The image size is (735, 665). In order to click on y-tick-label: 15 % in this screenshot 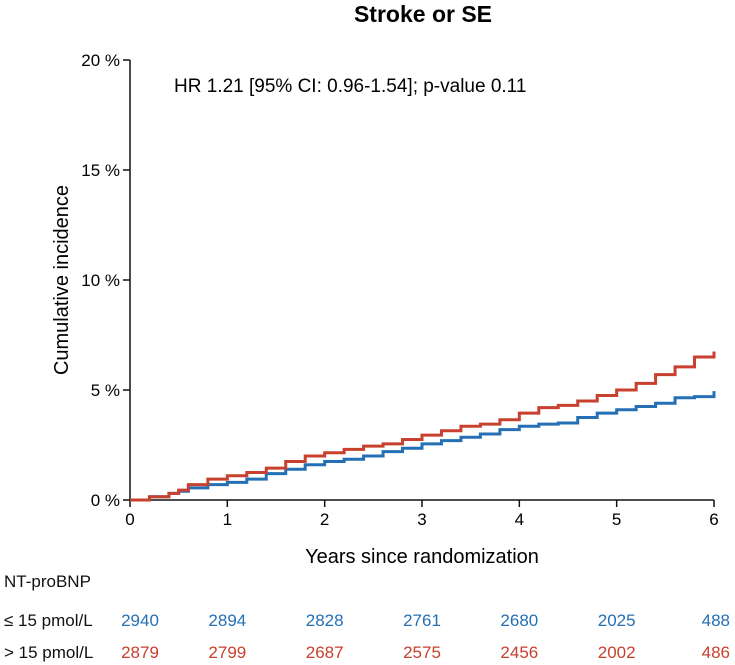, I will do `click(100, 170)`.